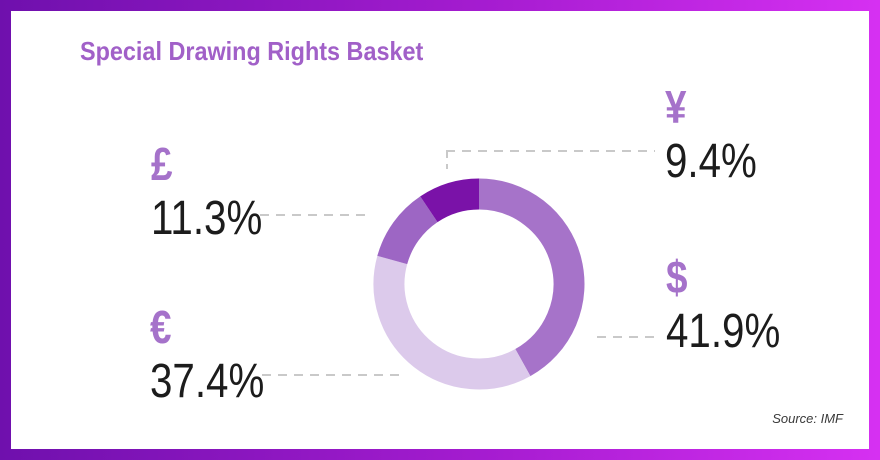 Image resolution: width=880 pixels, height=460 pixels. I want to click on connector-usd, so click(626, 337).